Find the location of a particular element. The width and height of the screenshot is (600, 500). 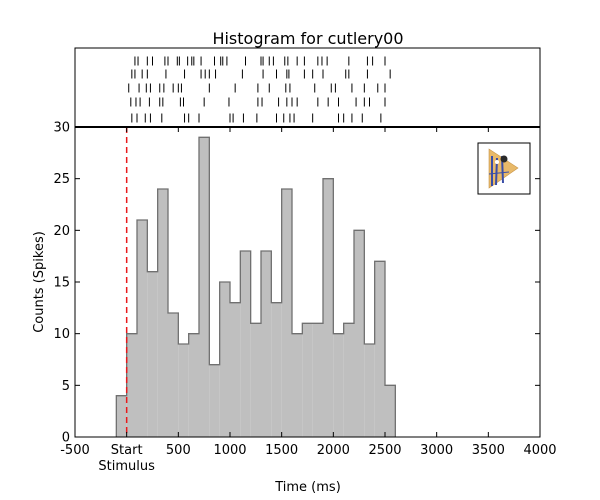

y-tick-label: 30 is located at coordinates (61, 128).